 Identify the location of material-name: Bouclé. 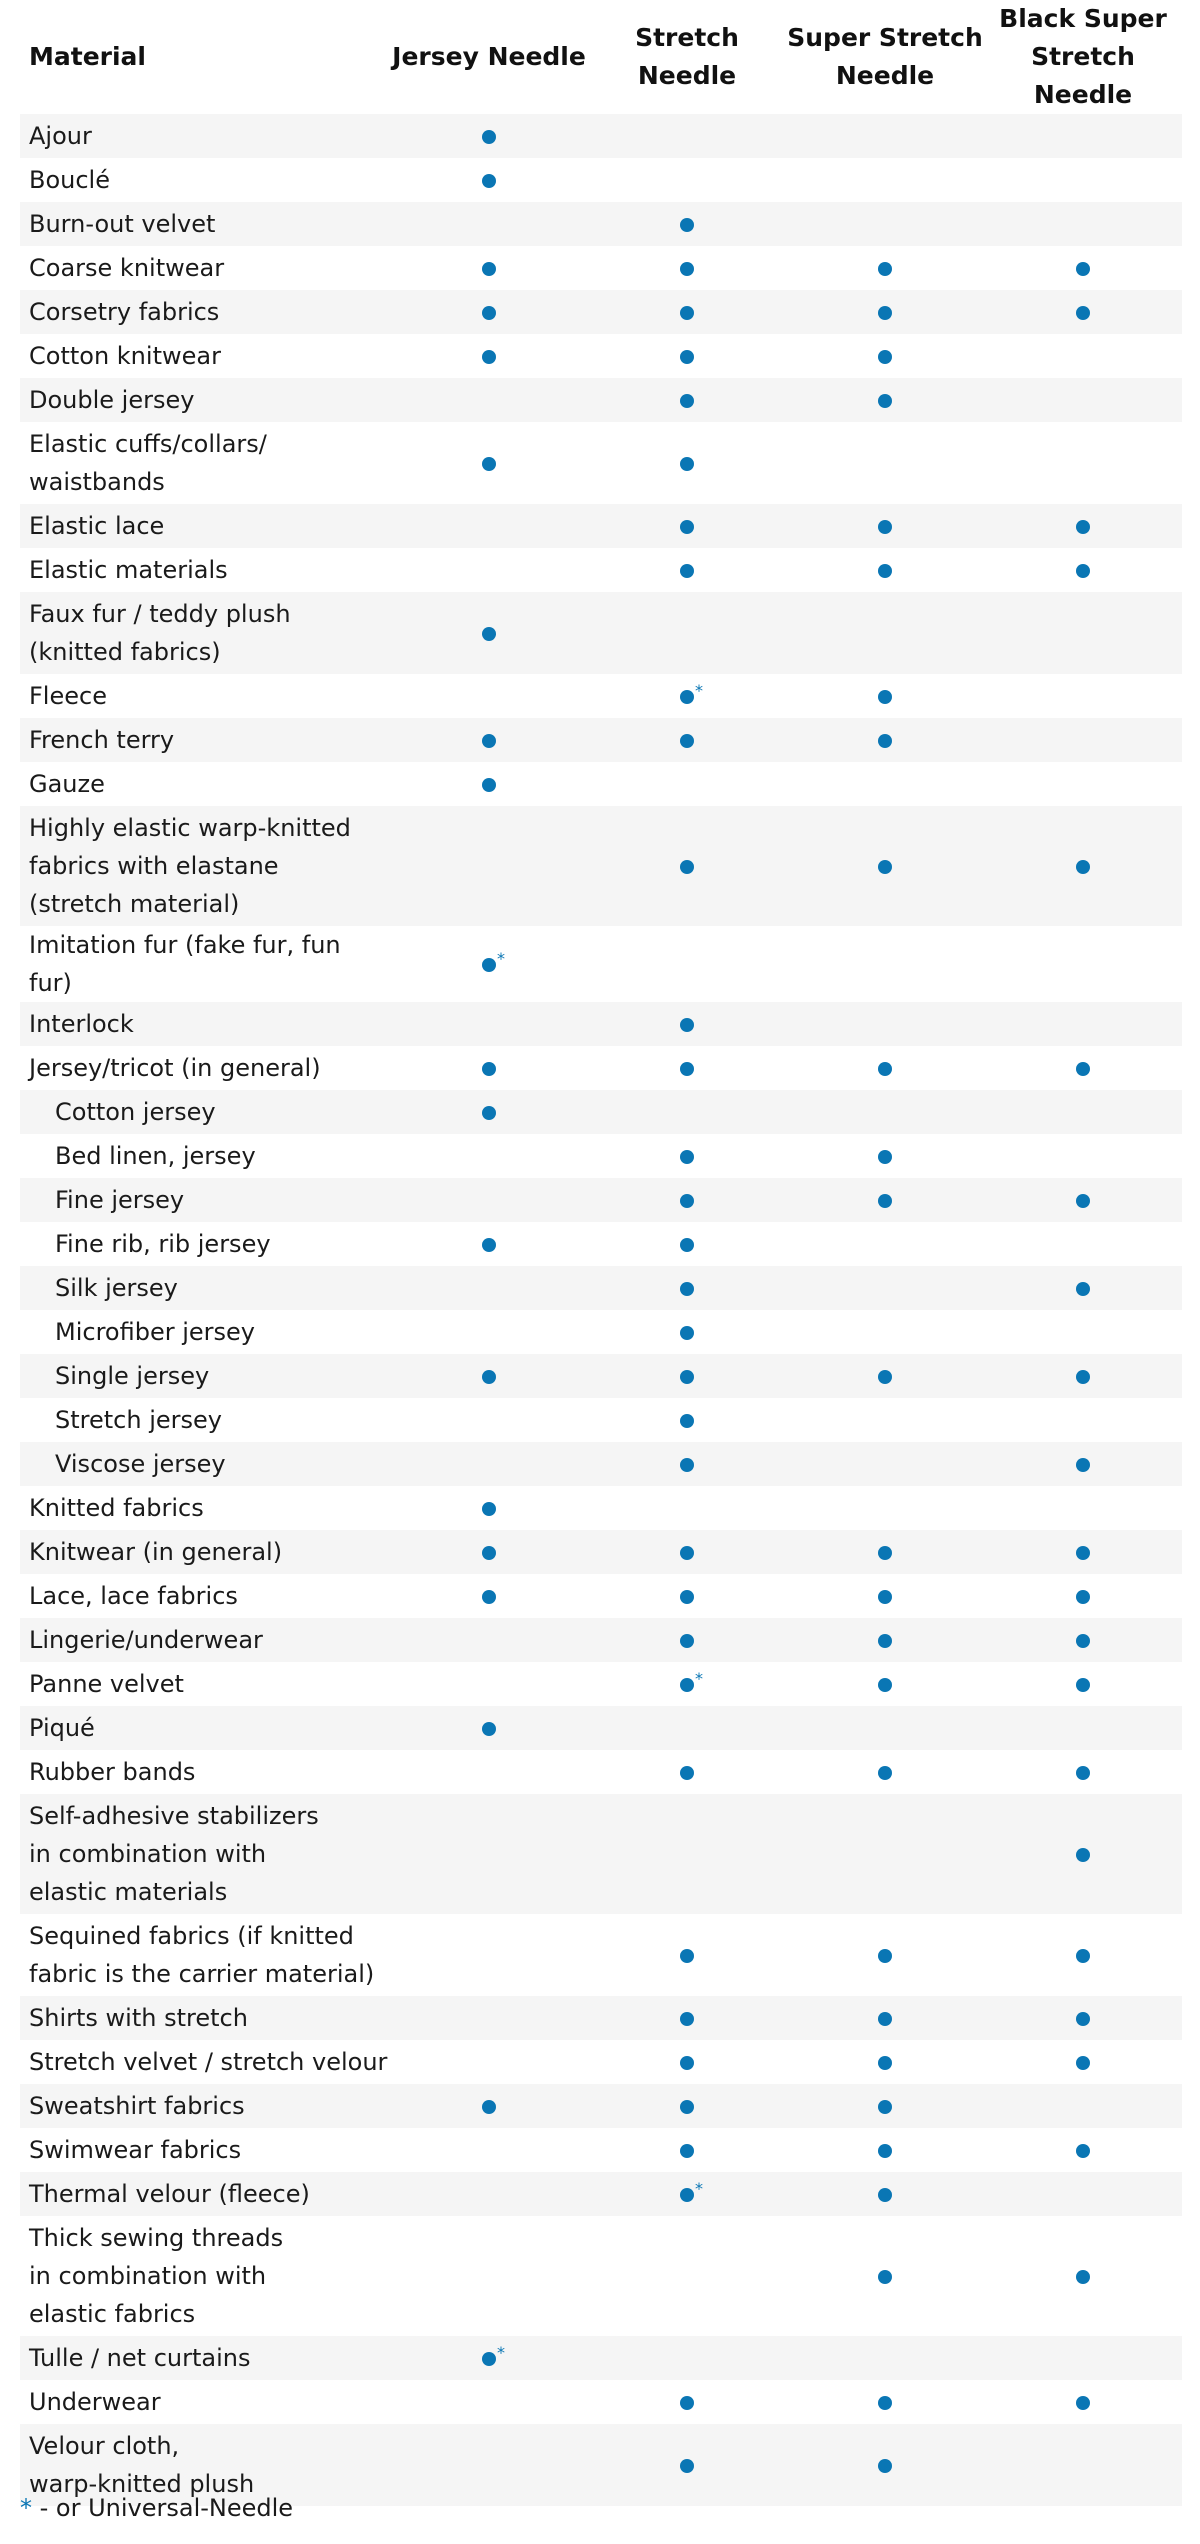
(69, 180).